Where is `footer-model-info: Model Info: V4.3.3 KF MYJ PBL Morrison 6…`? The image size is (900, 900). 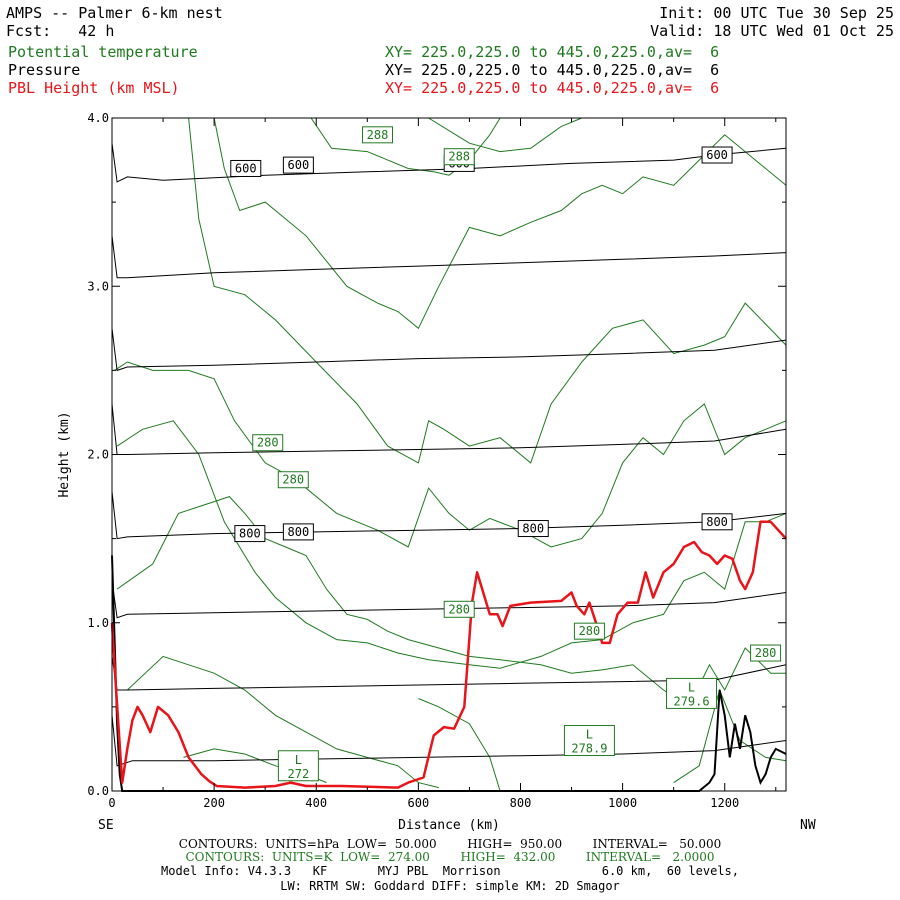
footer-model-info: Model Info: V4.3.3 KF MYJ PBL Morrison 6… is located at coordinates (450, 871).